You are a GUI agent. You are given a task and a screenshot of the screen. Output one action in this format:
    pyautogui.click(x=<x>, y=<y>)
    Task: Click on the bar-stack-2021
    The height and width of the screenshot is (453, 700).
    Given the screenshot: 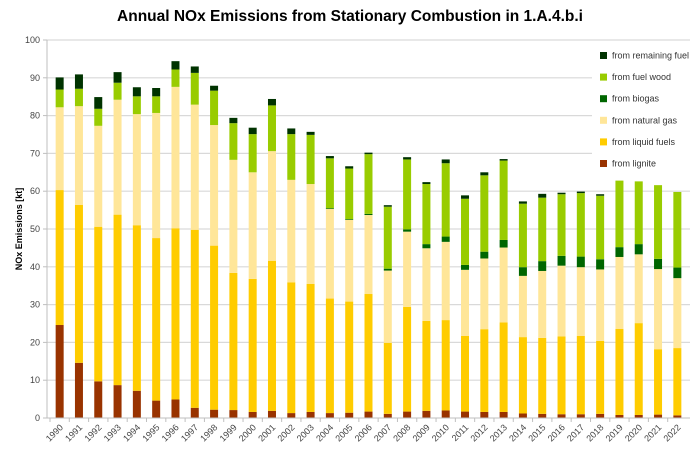 What is the action you would take?
    pyautogui.click(x=658, y=301)
    